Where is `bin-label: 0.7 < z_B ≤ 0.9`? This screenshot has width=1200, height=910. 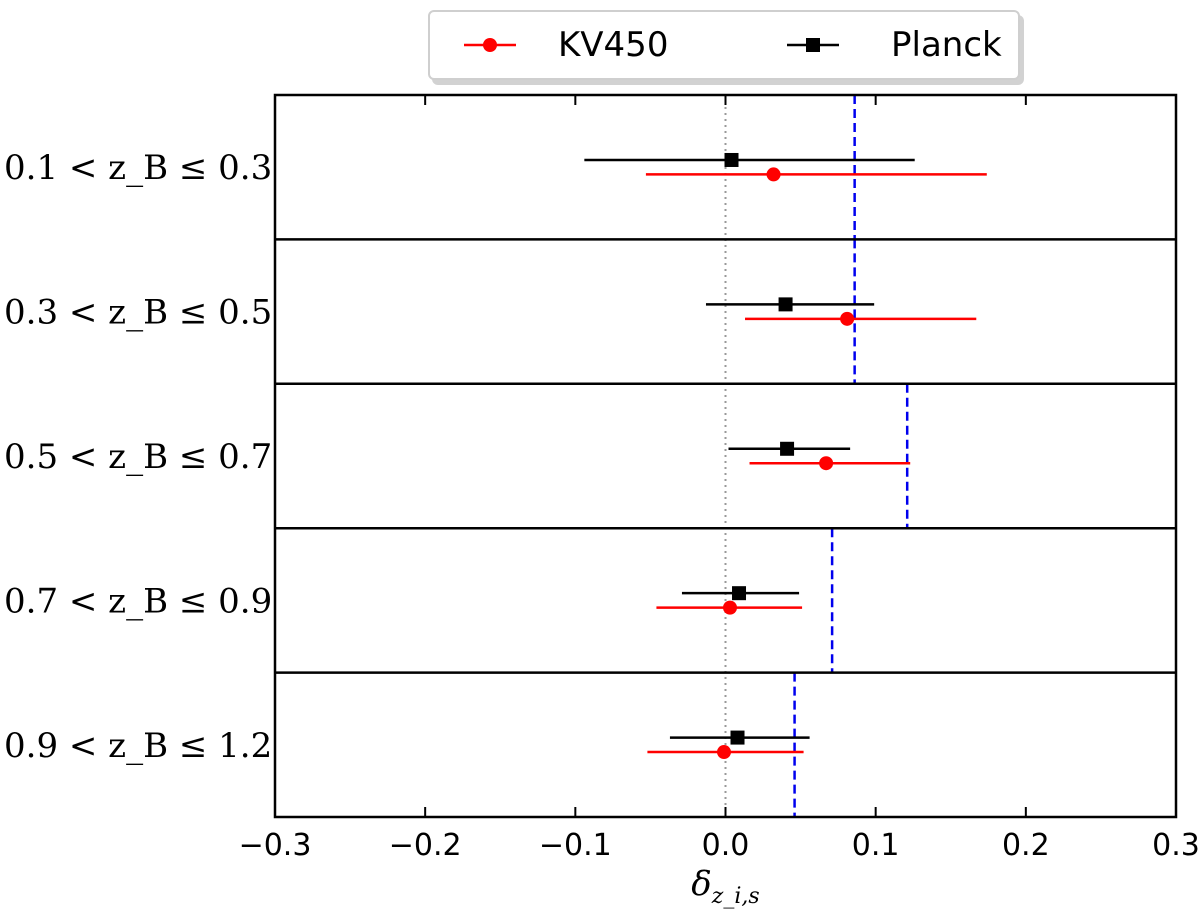 bin-label: 0.7 < z_B ≤ 0.9 is located at coordinates (138, 601).